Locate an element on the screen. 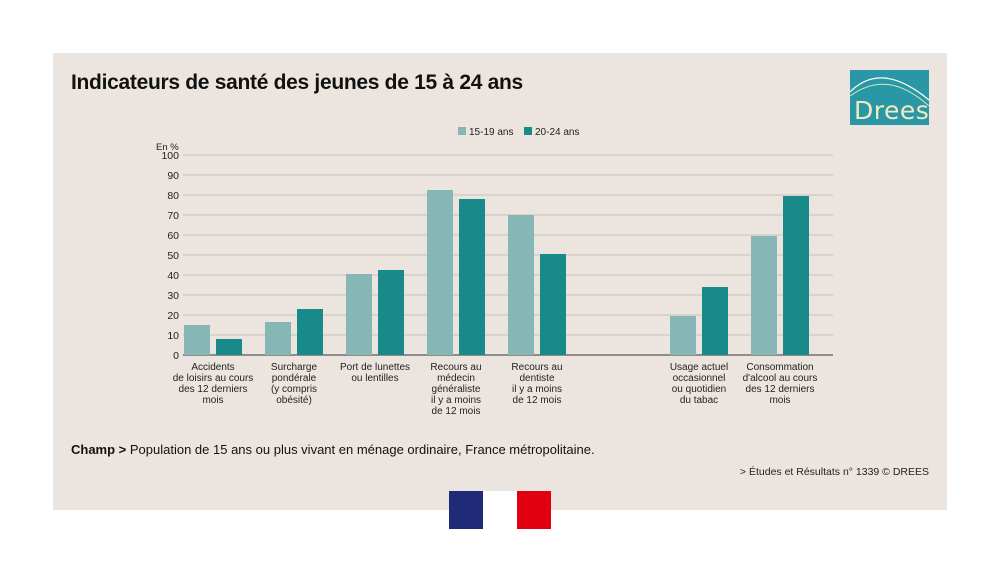 The height and width of the screenshot is (563, 1000). x-category-label: du tabac is located at coordinates (699, 400).